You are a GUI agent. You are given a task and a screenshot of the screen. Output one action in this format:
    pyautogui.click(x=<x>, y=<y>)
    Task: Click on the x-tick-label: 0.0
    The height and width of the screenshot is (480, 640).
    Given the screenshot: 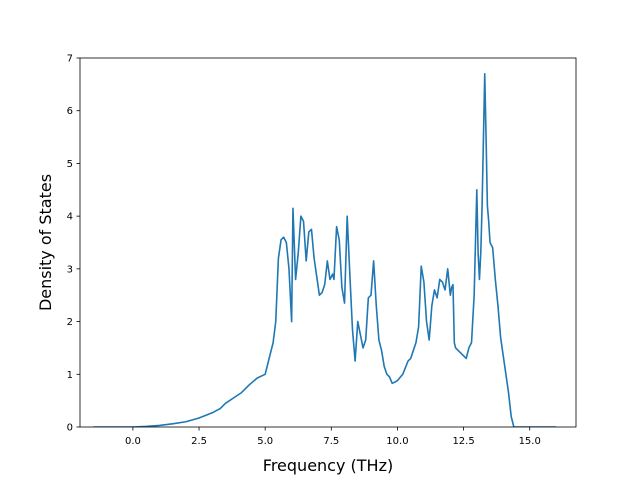 What is the action you would take?
    pyautogui.click(x=133, y=441)
    